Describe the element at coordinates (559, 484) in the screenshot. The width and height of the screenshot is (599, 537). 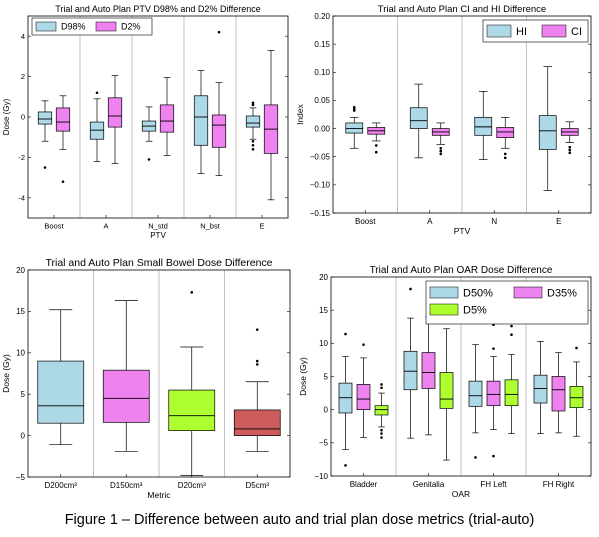
I see `x-tick-label: FH Right` at that location.